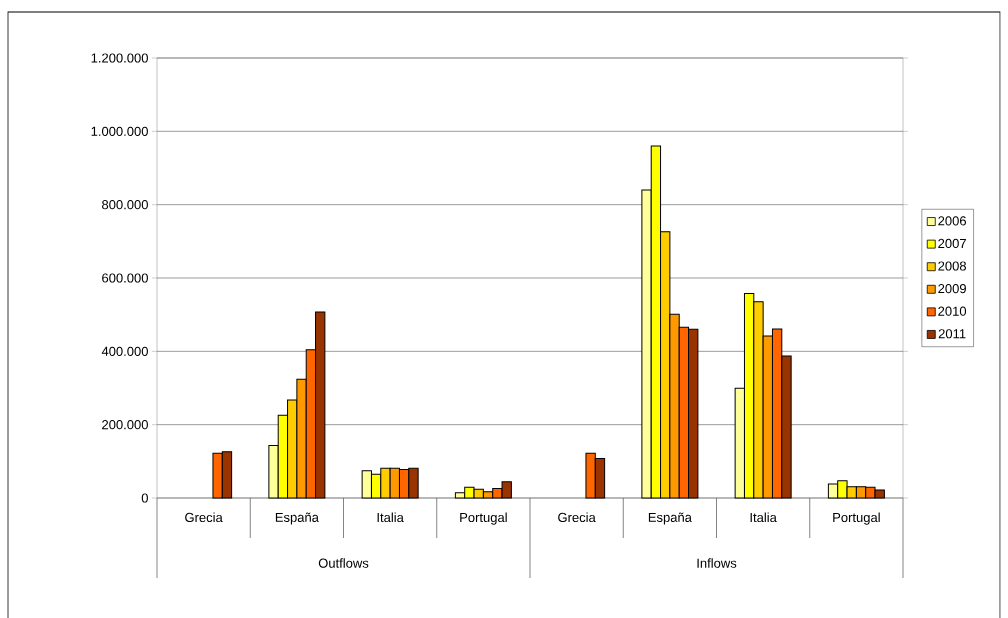 This screenshot has height=618, width=1008. What do you see at coordinates (952, 266) in the screenshot?
I see `legend-label: 2008` at bounding box center [952, 266].